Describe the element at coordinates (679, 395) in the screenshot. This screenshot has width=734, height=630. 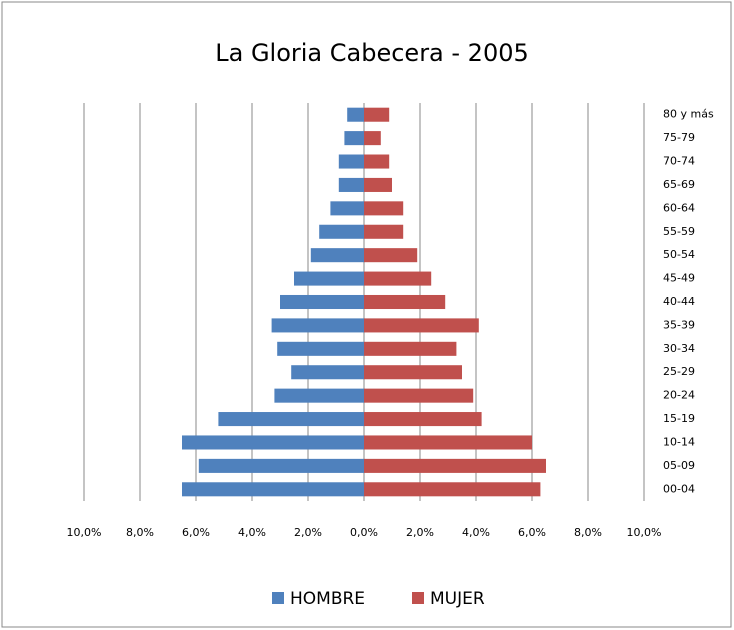
I see `y-tick-label: 20-24` at that location.